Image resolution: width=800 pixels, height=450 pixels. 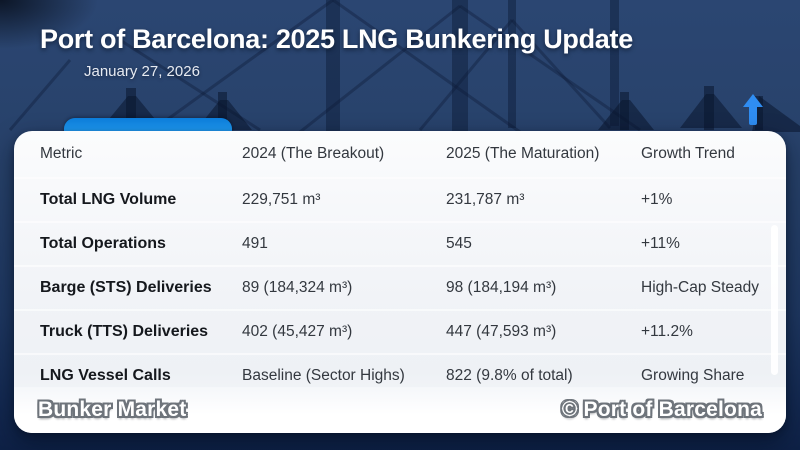 I want to click on card-footer: Bunker Market © Port of Barcelona, so click(x=400, y=410).